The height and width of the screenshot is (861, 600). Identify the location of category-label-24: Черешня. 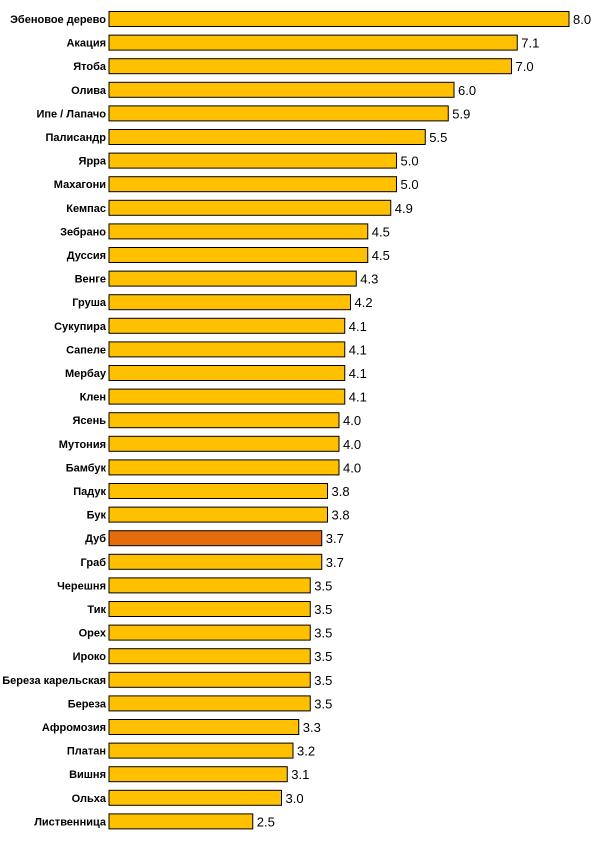
(81, 586).